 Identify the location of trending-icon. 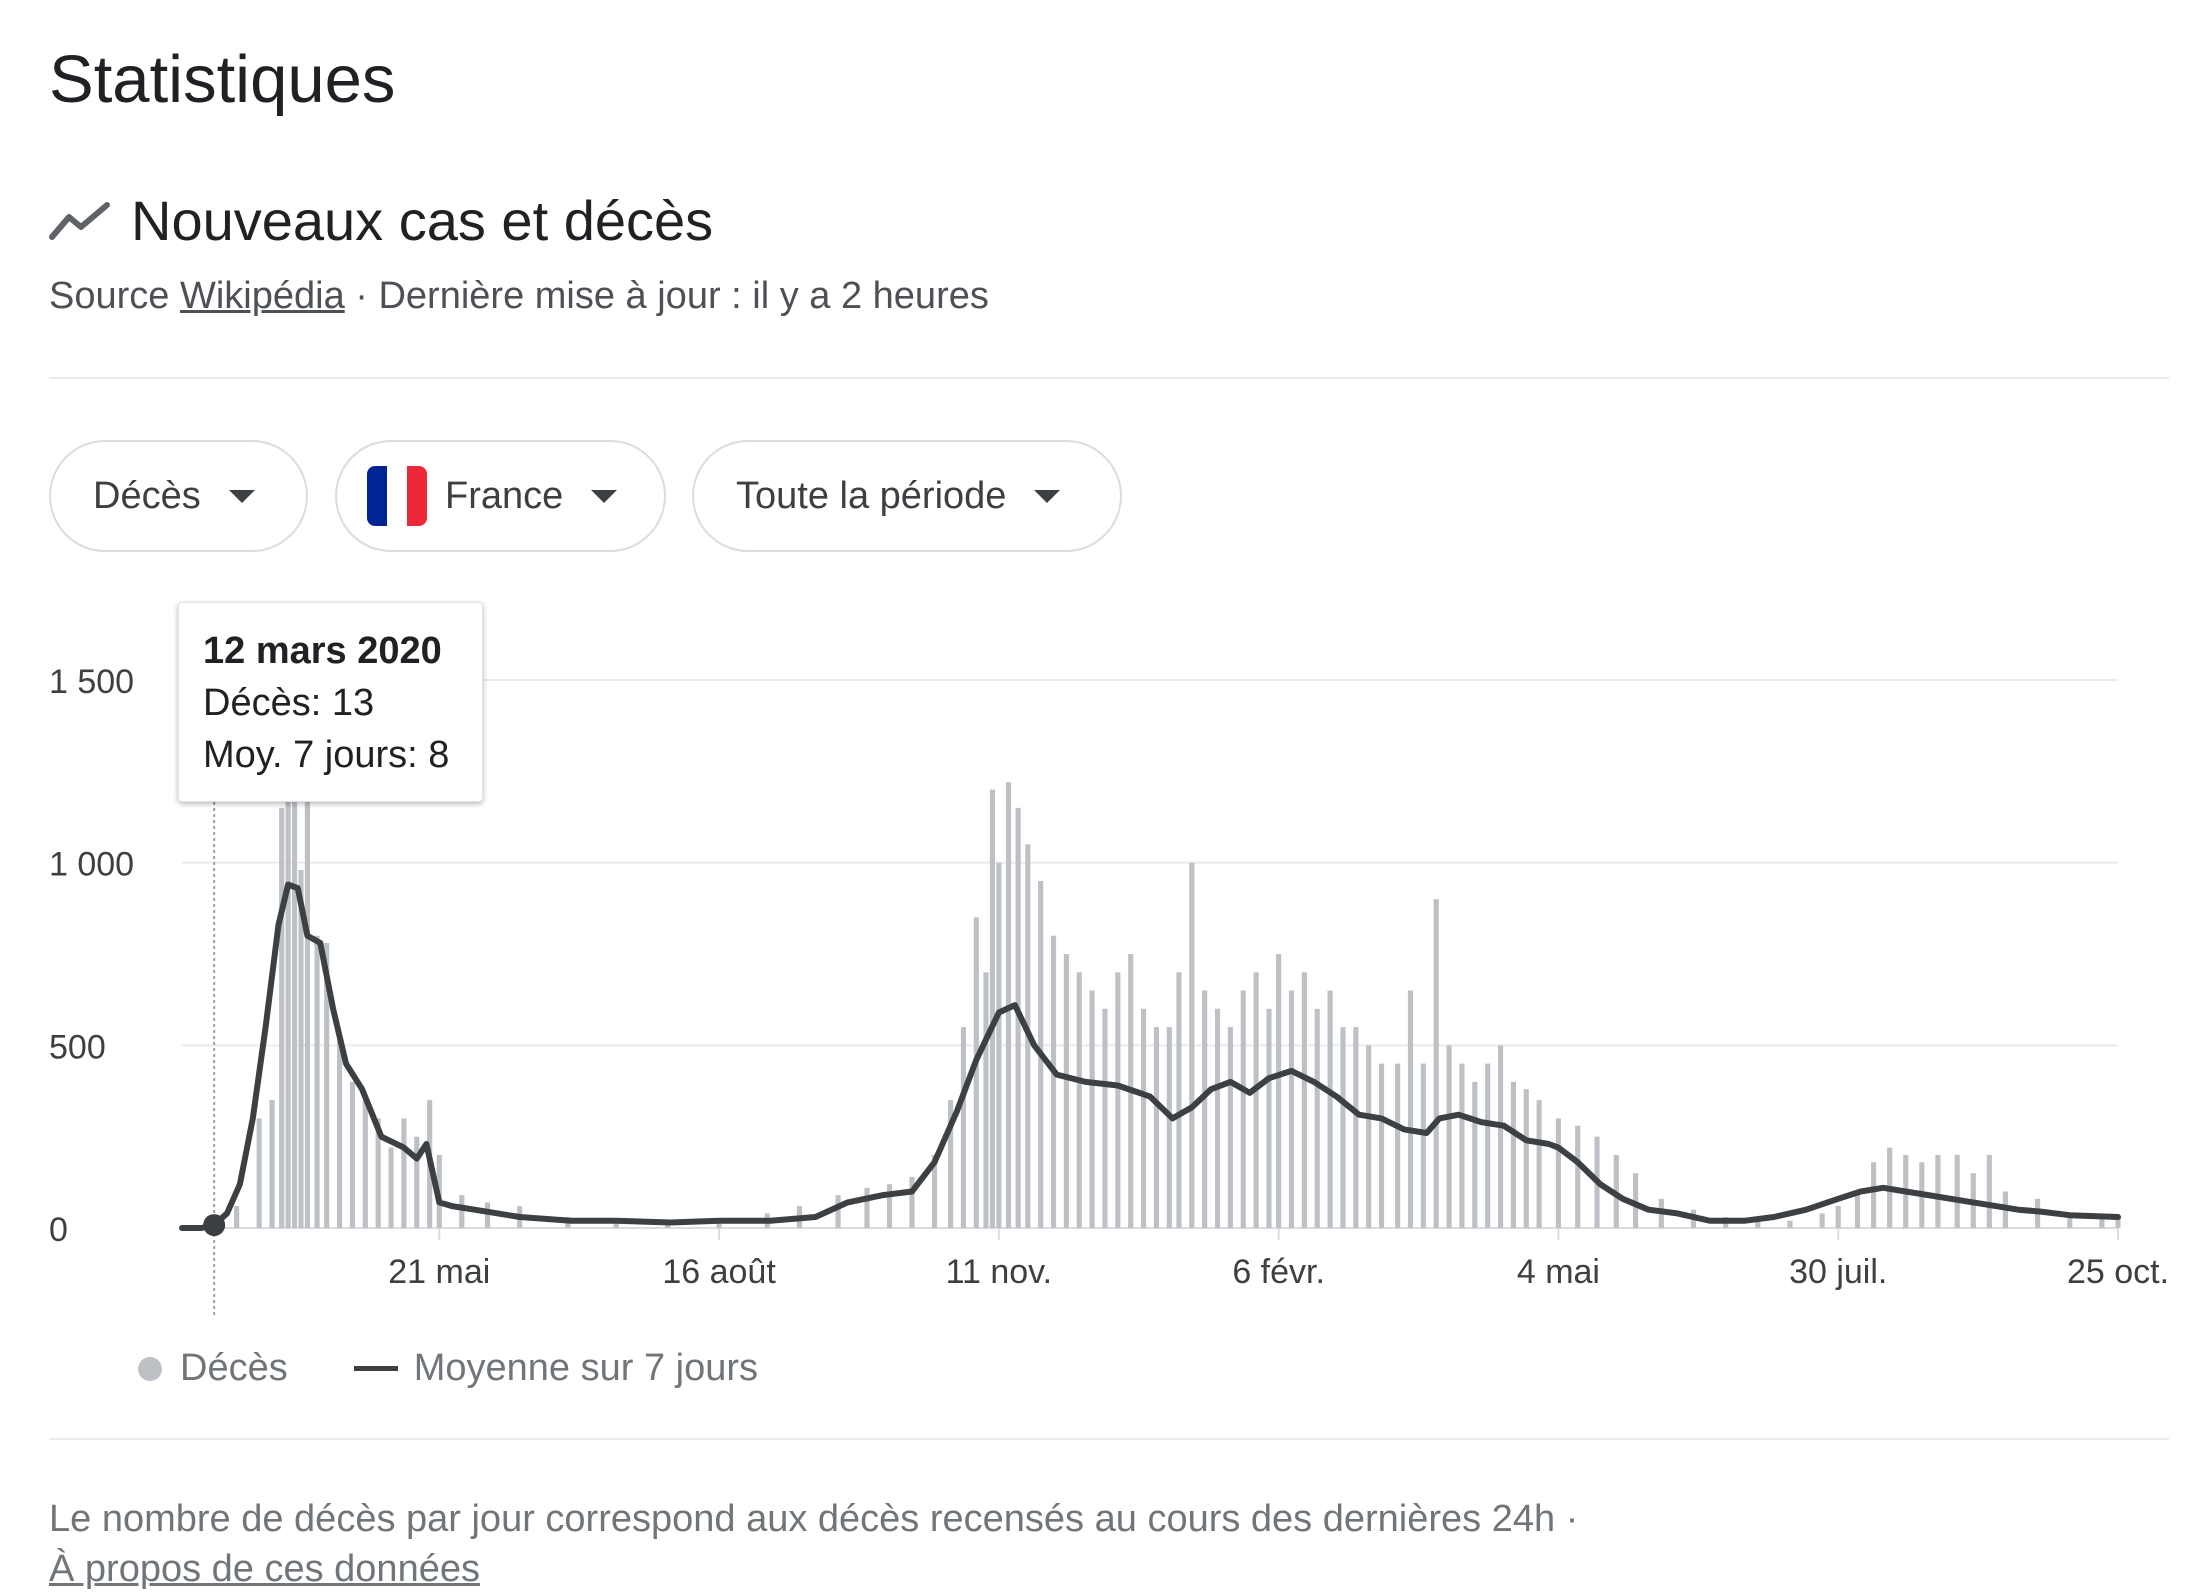
(79, 221).